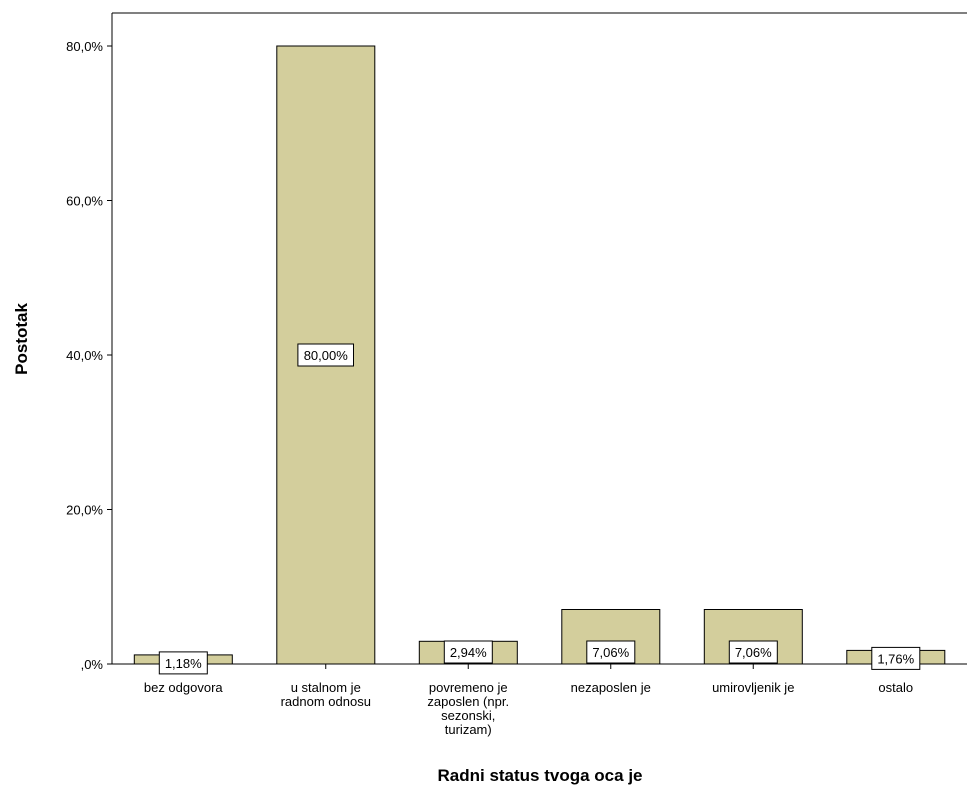  I want to click on data-label-text-5: 1,76%, so click(895, 658).